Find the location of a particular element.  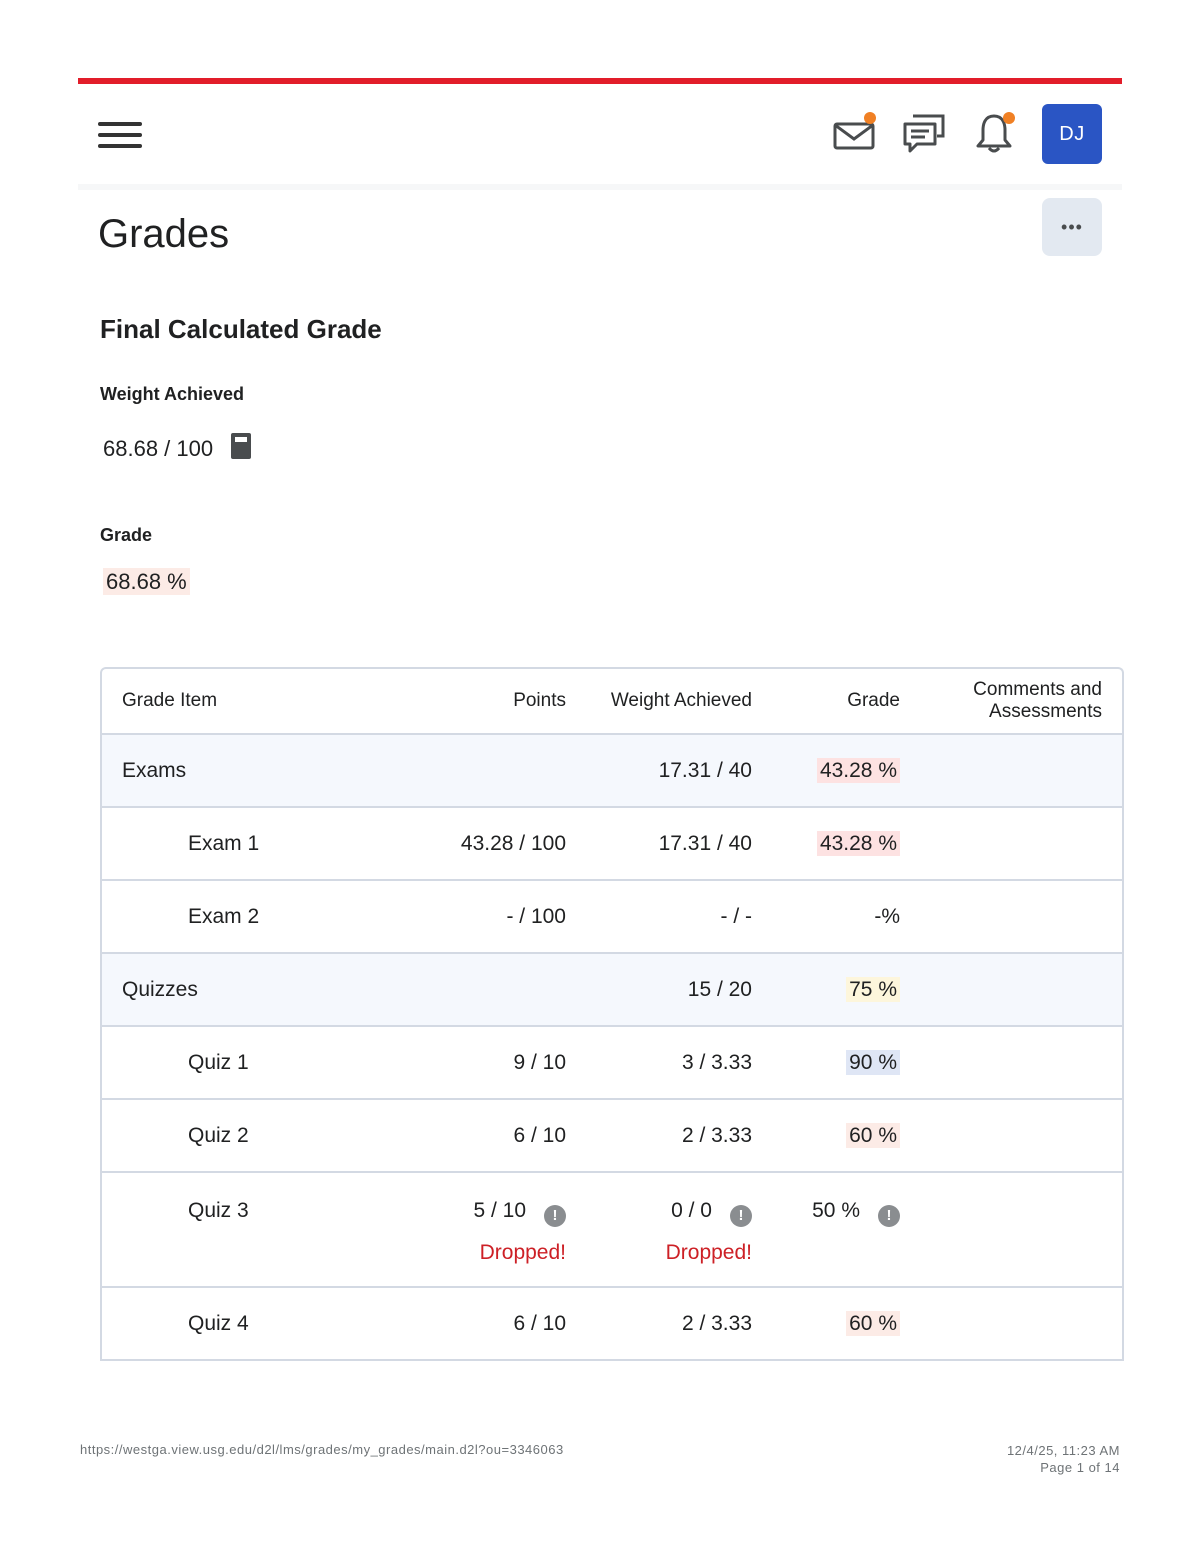

table-row-exam-2: Exam 2 - / 100 - / - -% is located at coordinates (612, 917).